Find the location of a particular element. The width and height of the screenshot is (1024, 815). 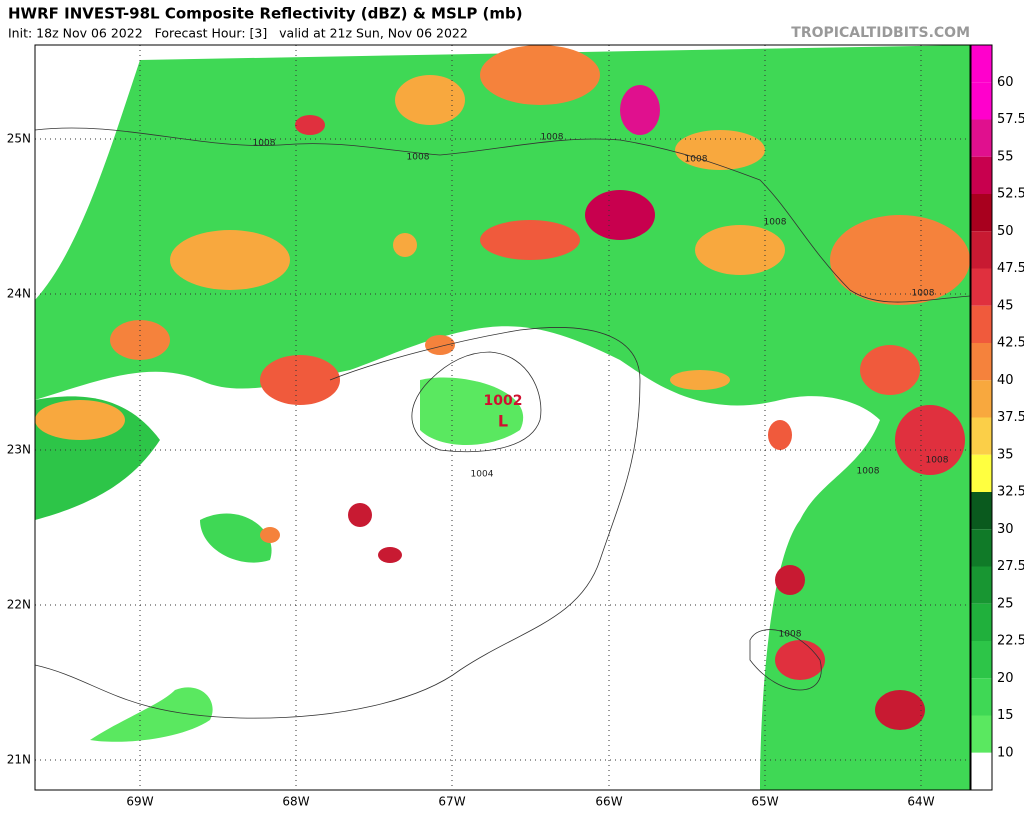

colorbar-frame is located at coordinates (981, 417).